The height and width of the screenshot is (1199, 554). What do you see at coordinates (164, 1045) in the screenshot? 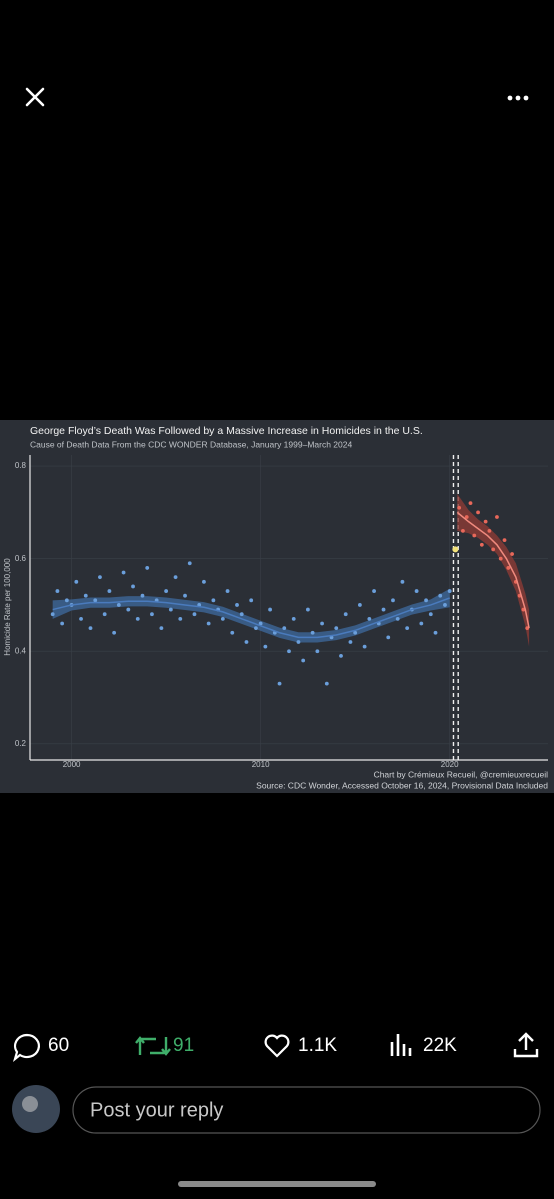
I see `repost-button: 91` at bounding box center [164, 1045].